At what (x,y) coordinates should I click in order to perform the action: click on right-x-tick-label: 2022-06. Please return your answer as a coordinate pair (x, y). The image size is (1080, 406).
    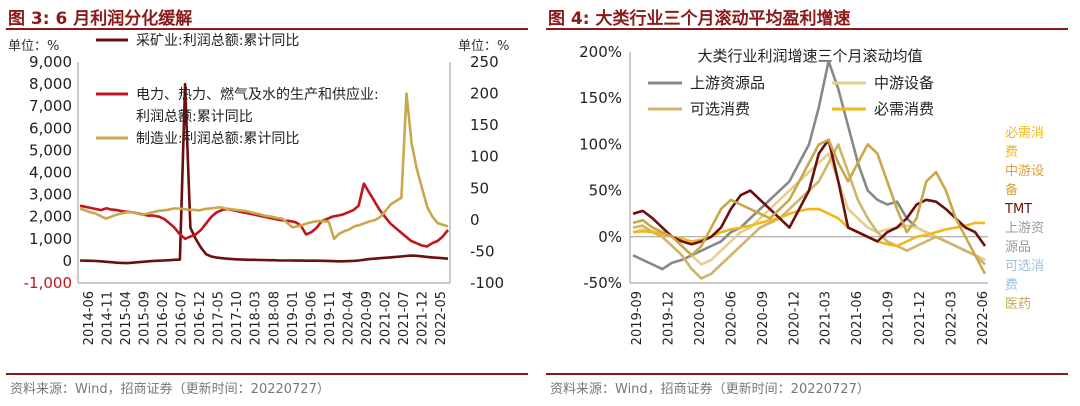
    Looking at the image, I should click on (983, 318).